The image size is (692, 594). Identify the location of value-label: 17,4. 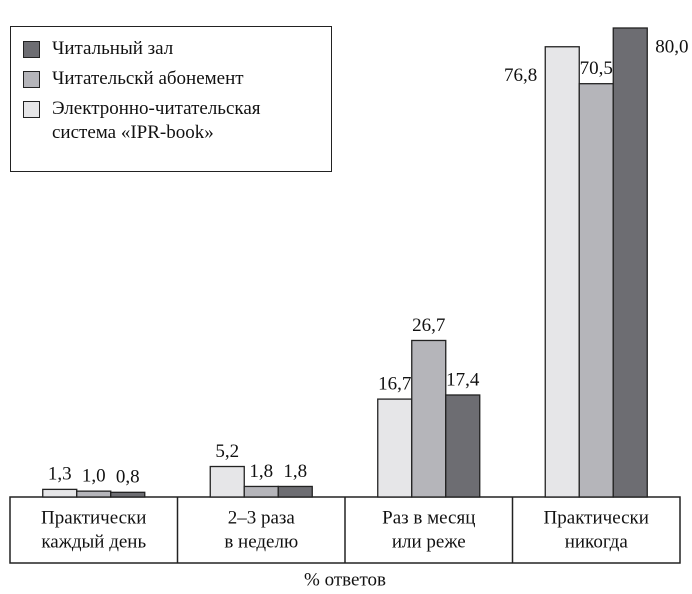
(463, 379).